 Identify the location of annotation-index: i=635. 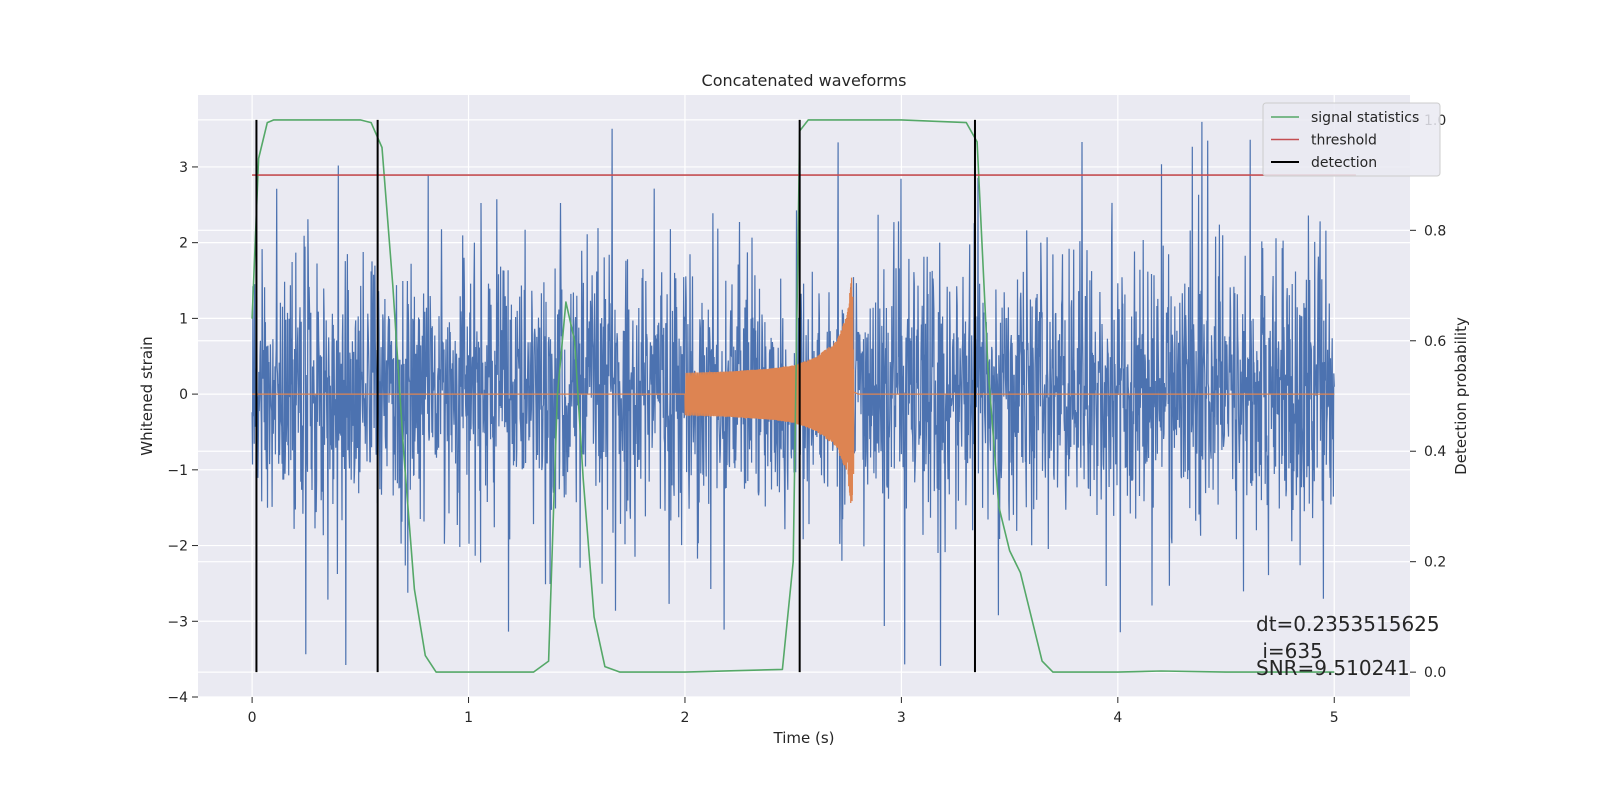
(1289, 651).